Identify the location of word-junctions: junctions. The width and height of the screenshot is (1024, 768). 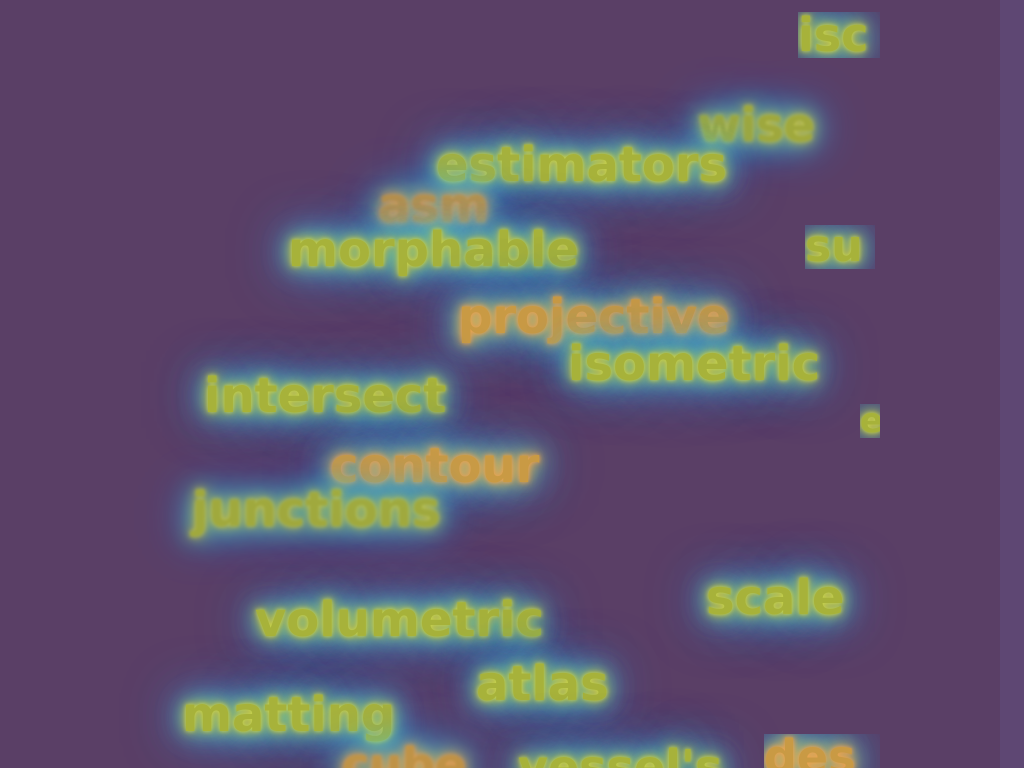
(316, 510).